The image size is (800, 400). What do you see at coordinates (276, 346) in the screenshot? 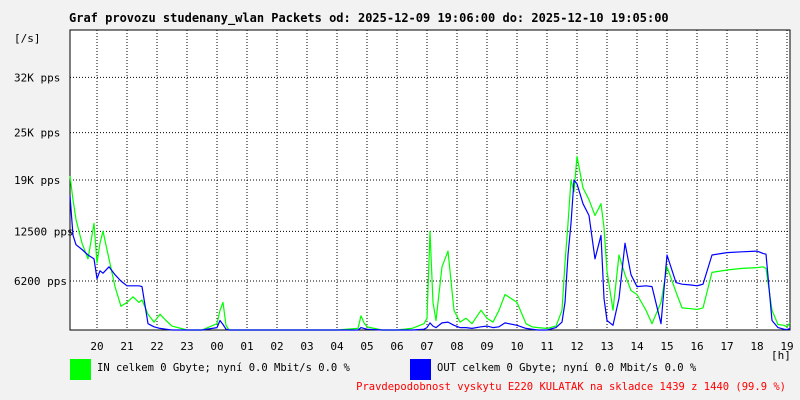
I see `x-tick-label: 02` at bounding box center [276, 346].